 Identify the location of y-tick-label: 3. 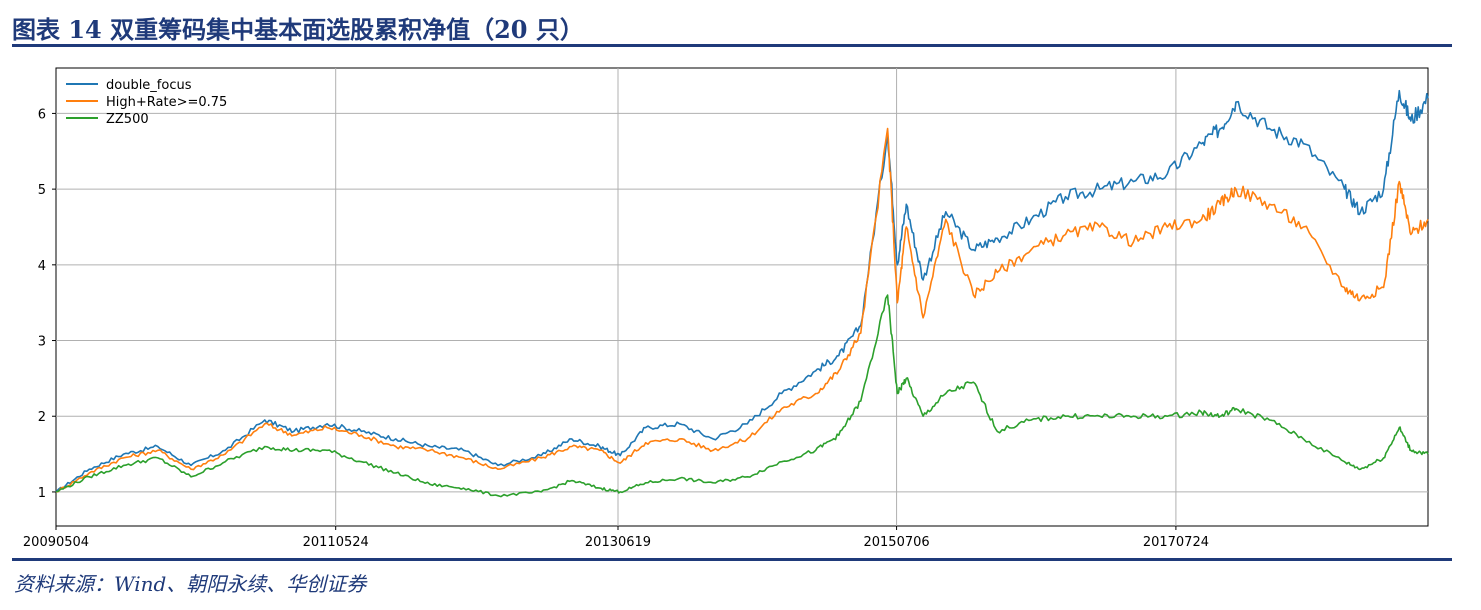
(42, 342).